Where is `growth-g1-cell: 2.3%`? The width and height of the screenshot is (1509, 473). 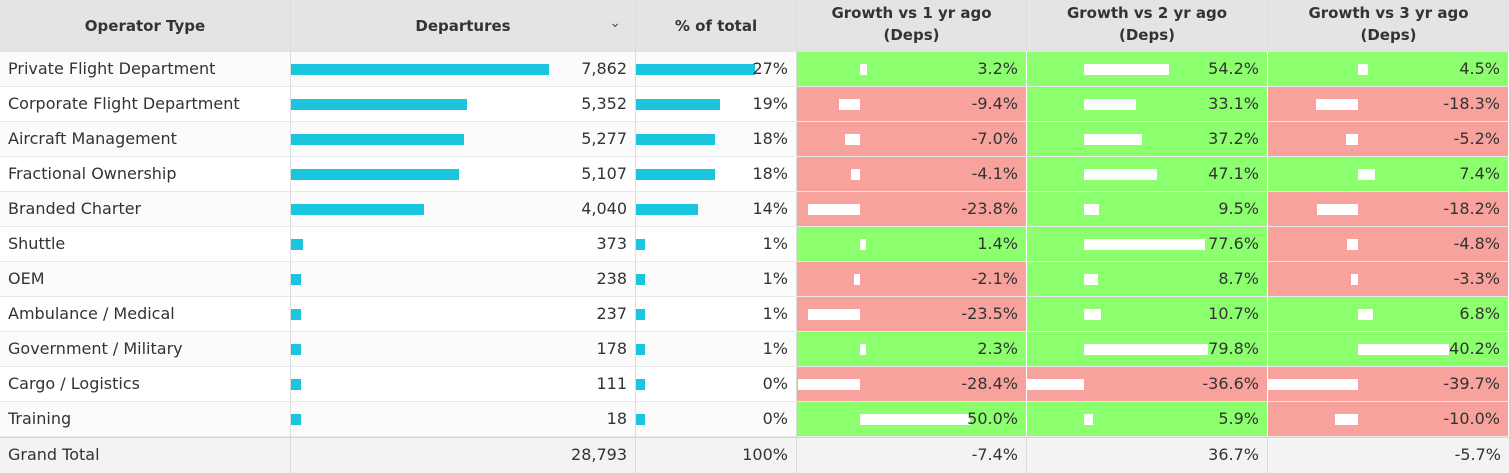
growth-g1-cell: 2.3% is located at coordinates (912, 349).